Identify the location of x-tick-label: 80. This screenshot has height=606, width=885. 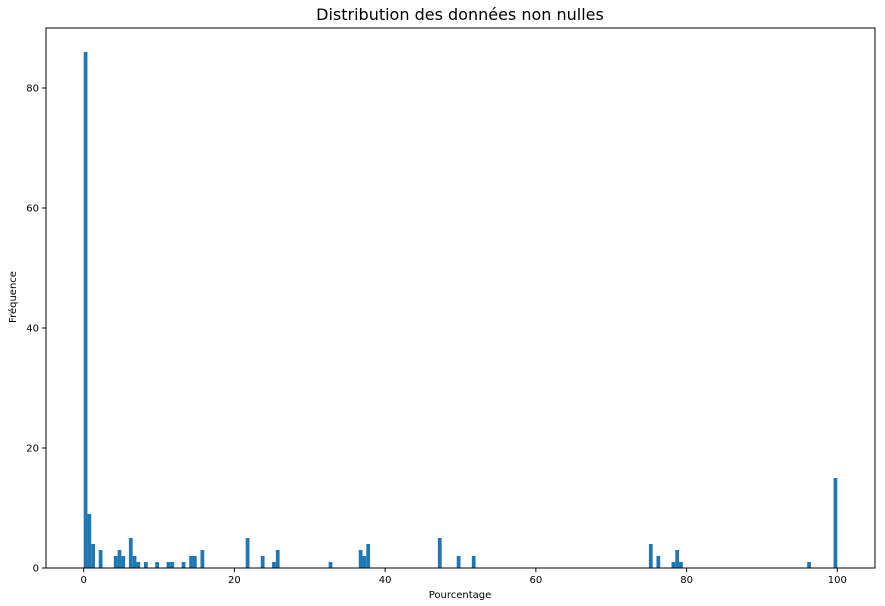
(686, 580).